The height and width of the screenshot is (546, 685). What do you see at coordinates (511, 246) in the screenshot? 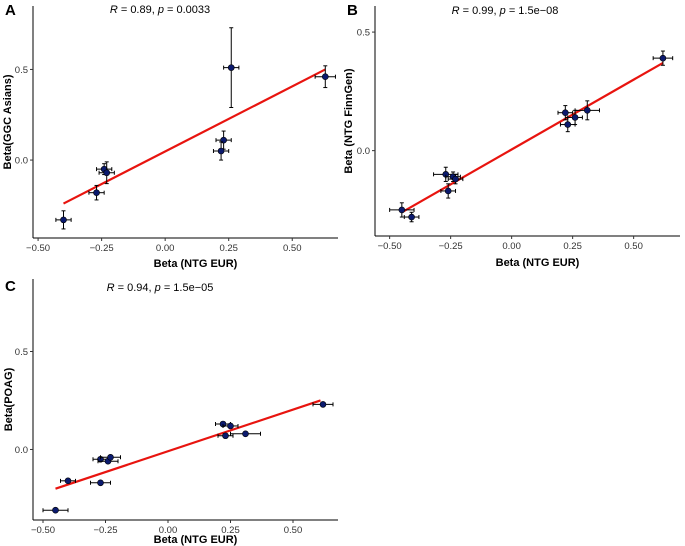
I see `panel-b-x-tick-label: 0.00` at bounding box center [511, 246].